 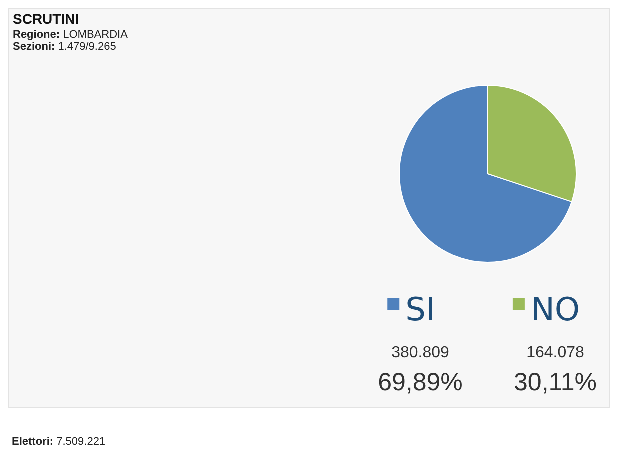 I want to click on legend-label: NO, so click(x=555, y=309).